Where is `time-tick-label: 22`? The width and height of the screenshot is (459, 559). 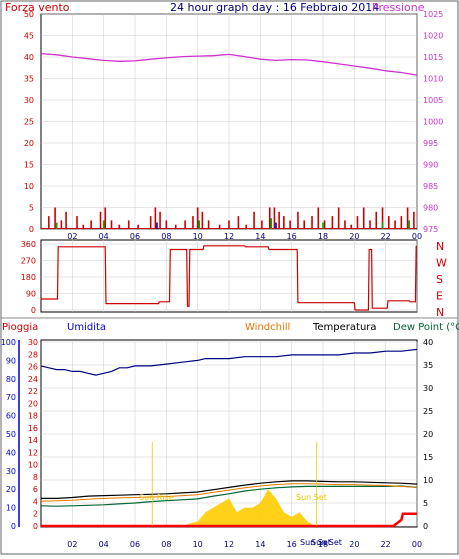 time-tick-label: 22 is located at coordinates (386, 236).